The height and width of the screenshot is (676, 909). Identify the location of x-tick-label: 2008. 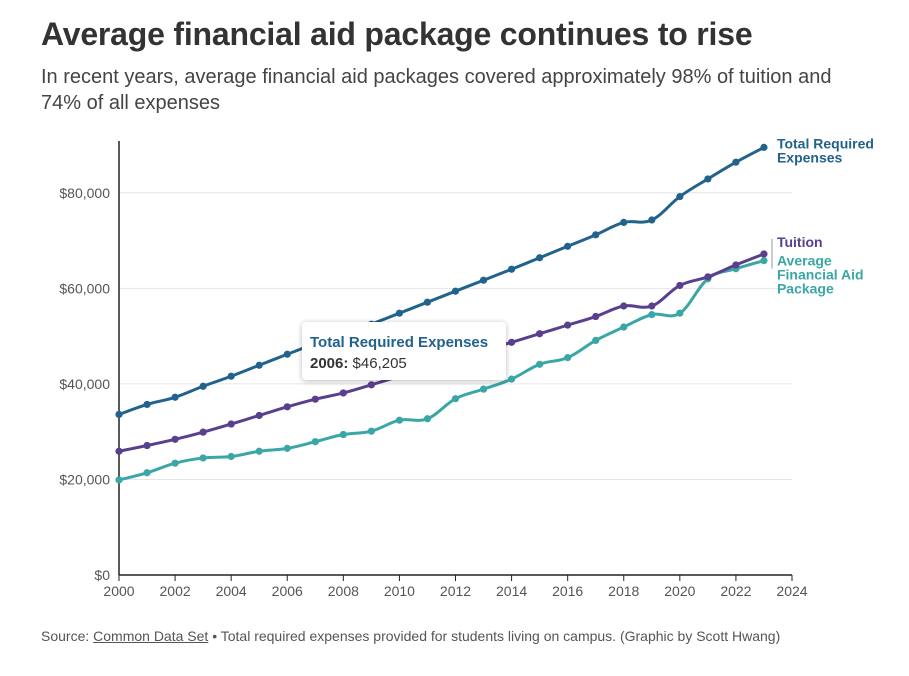
(343, 591).